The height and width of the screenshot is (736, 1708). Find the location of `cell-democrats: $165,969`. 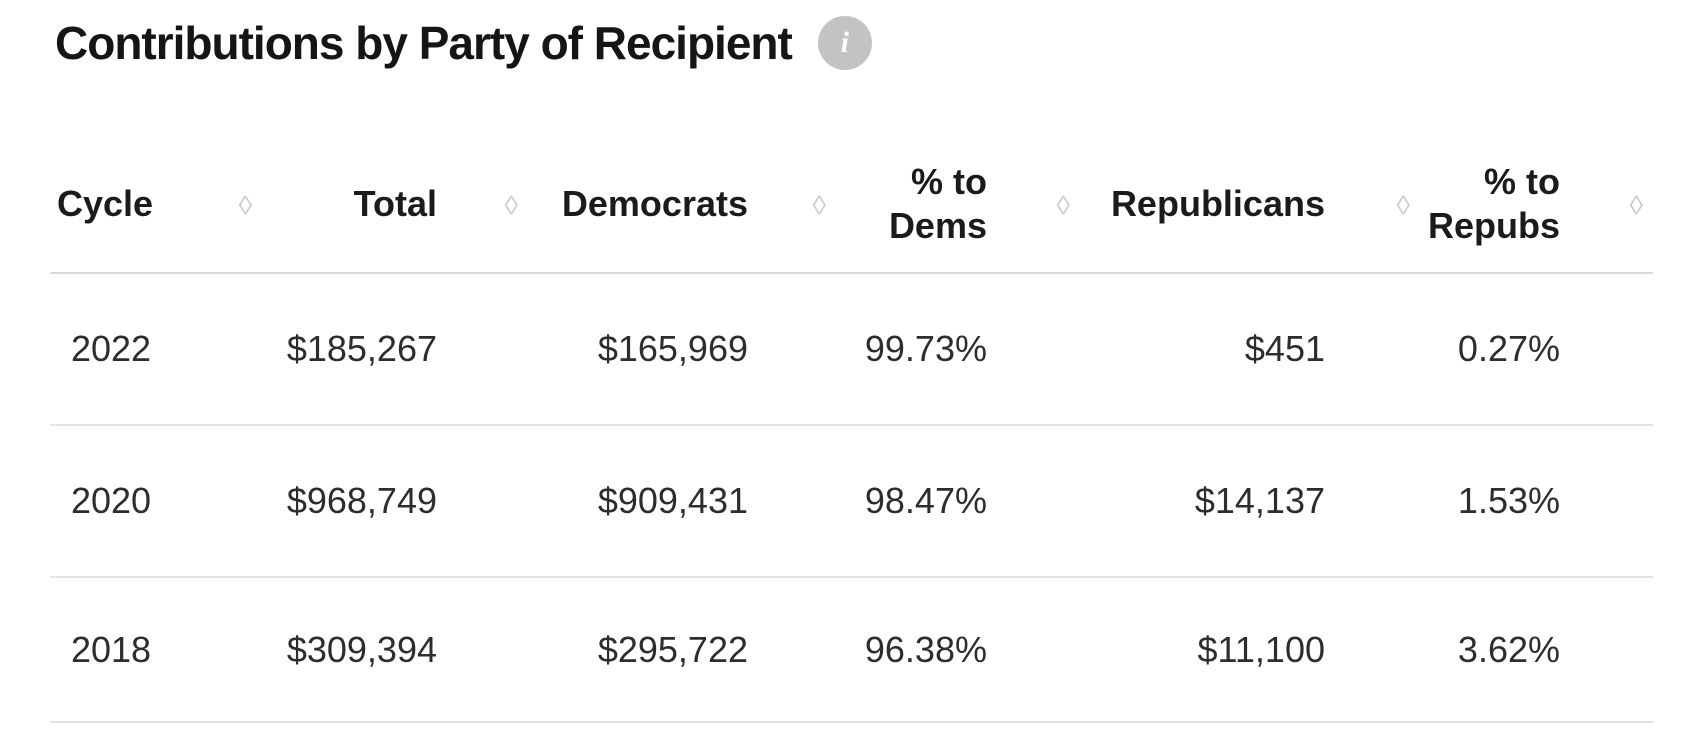

cell-democrats: $165,969 is located at coordinates (682, 349).